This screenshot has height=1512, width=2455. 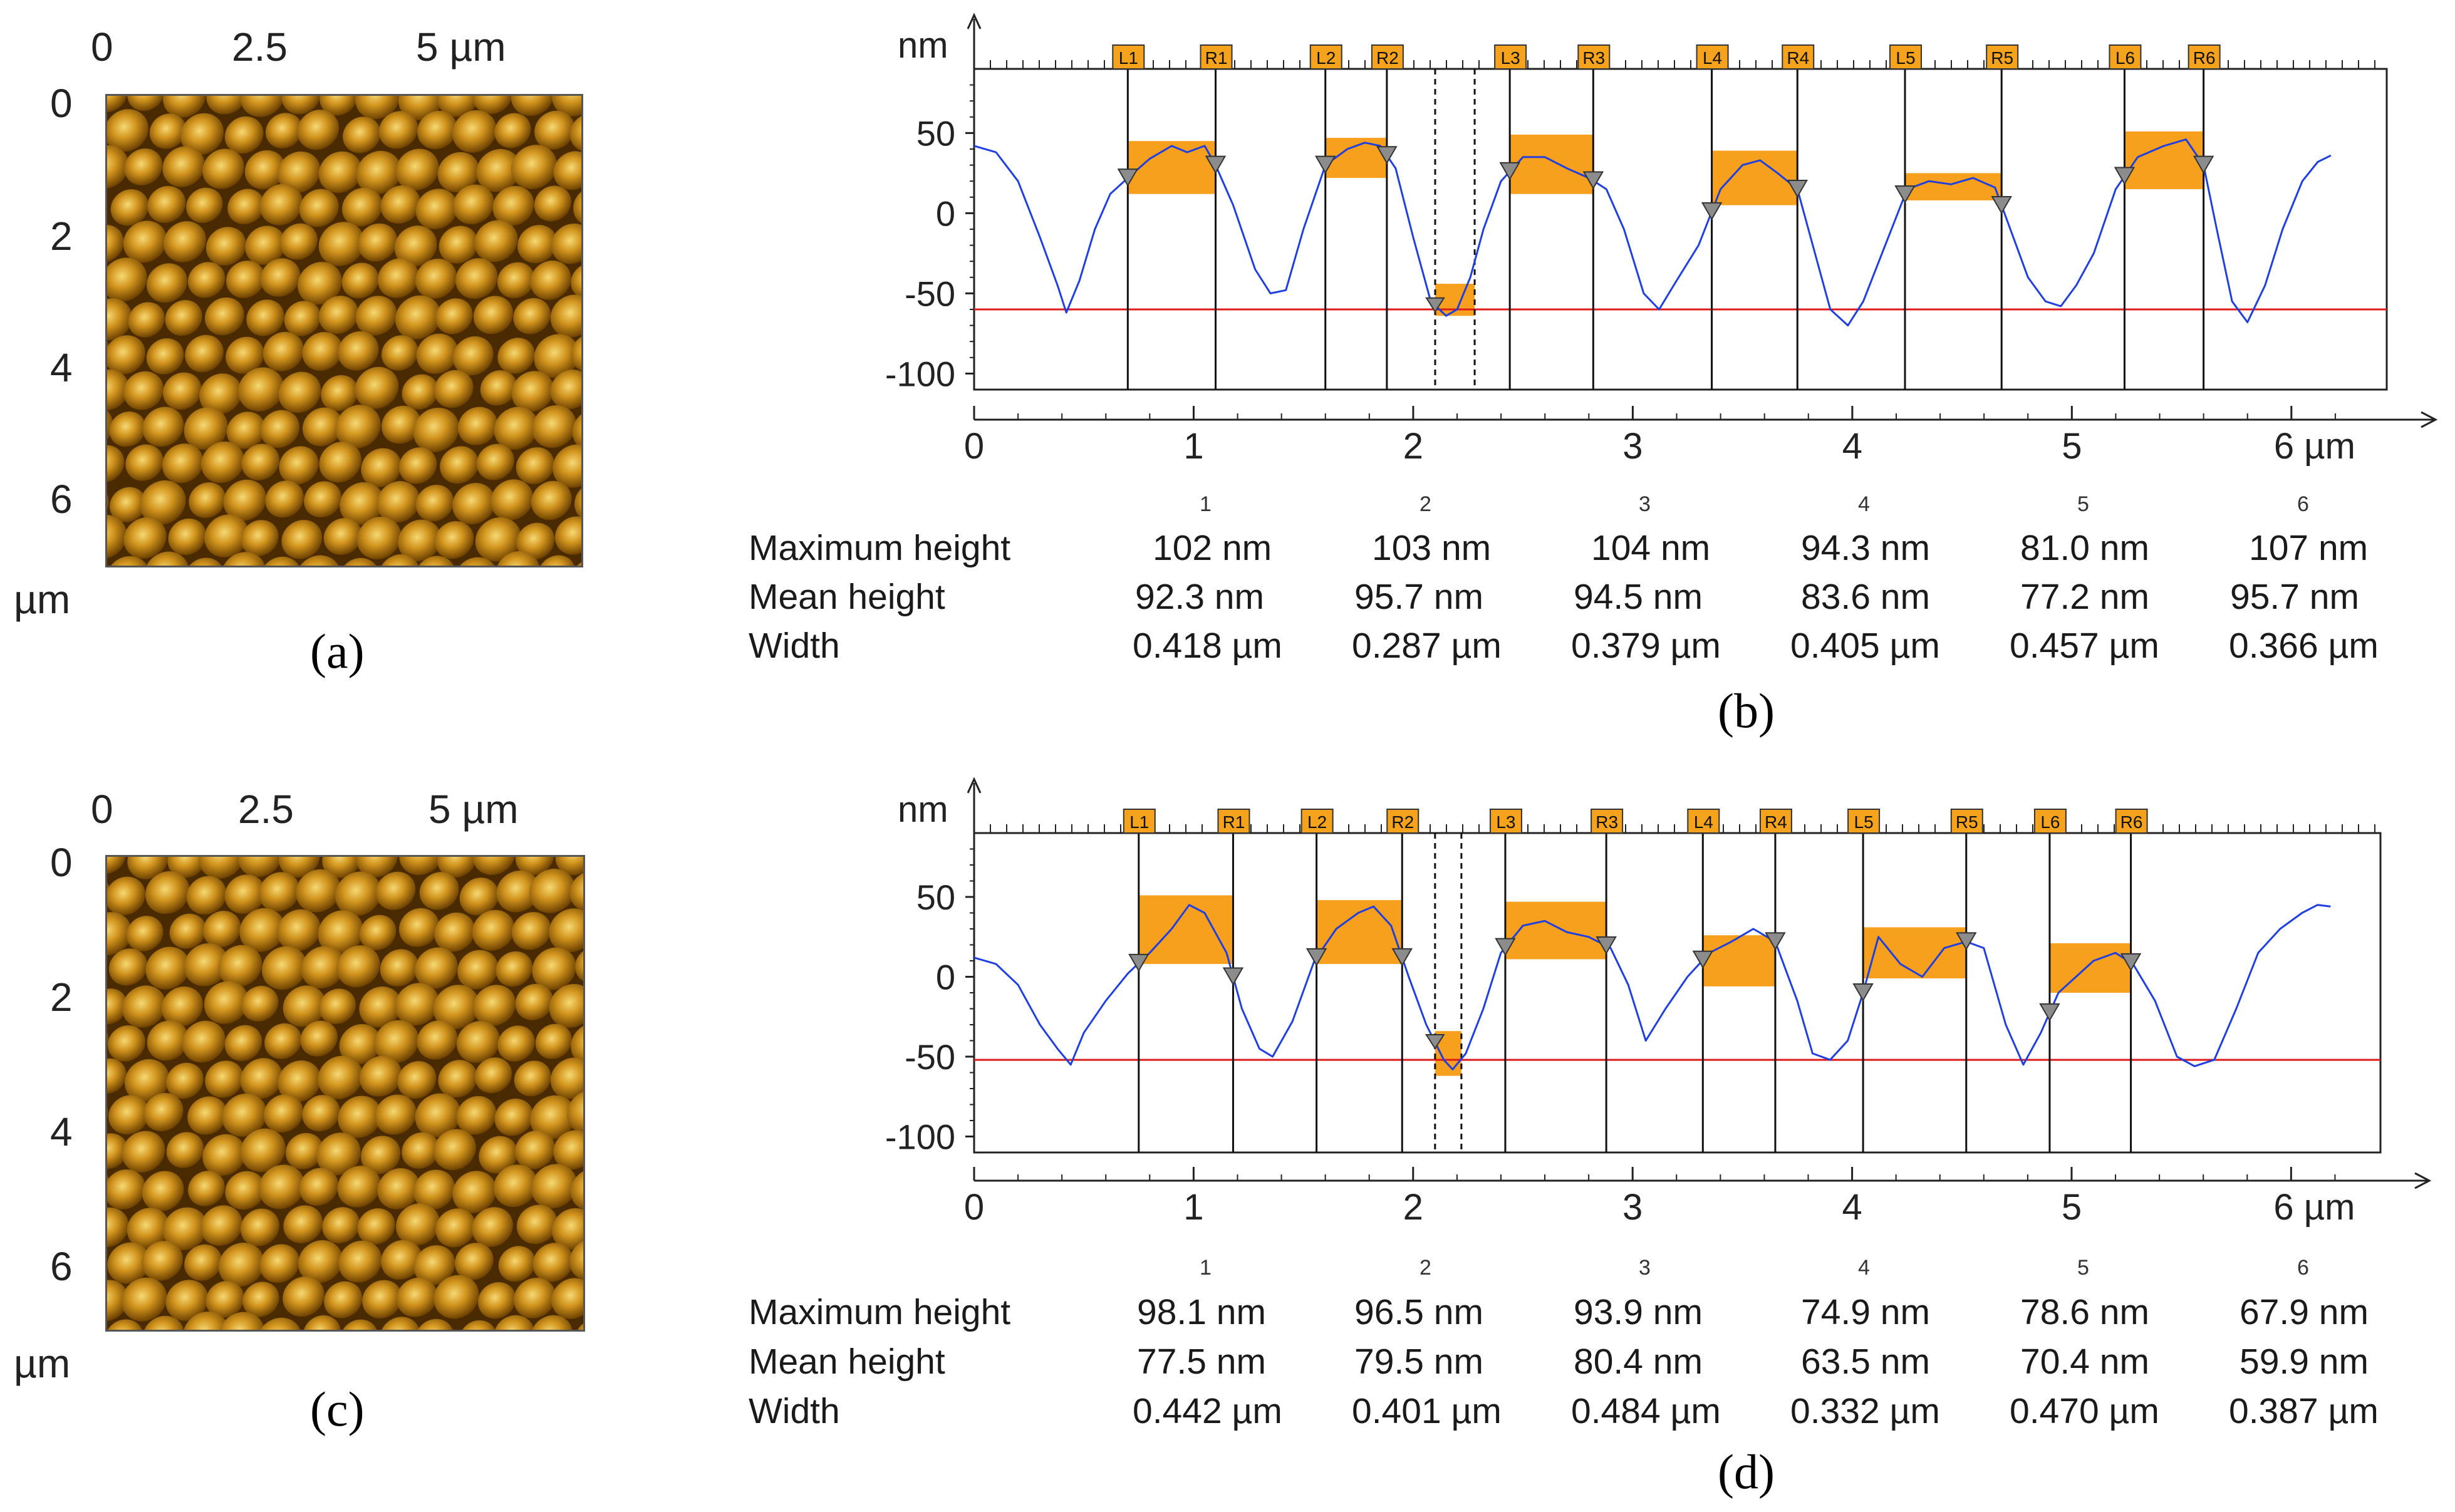 What do you see at coordinates (61, 499) in the screenshot?
I see `afm-a-ytick-3: 6` at bounding box center [61, 499].